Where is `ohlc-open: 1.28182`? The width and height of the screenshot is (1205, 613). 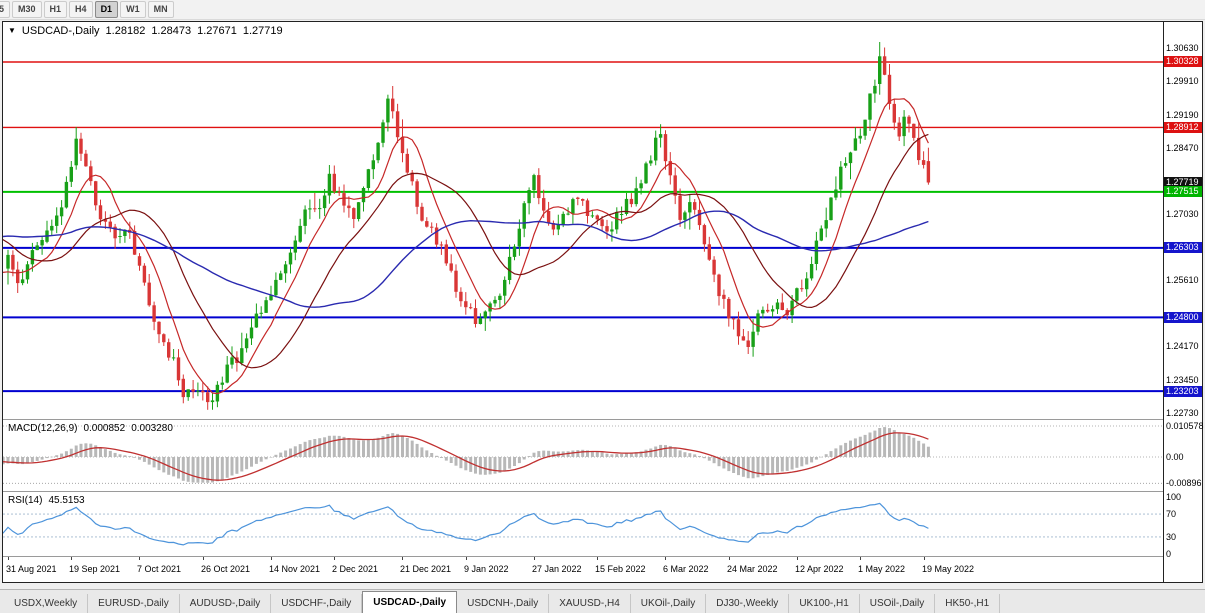 ohlc-open: 1.28182 is located at coordinates (125, 31).